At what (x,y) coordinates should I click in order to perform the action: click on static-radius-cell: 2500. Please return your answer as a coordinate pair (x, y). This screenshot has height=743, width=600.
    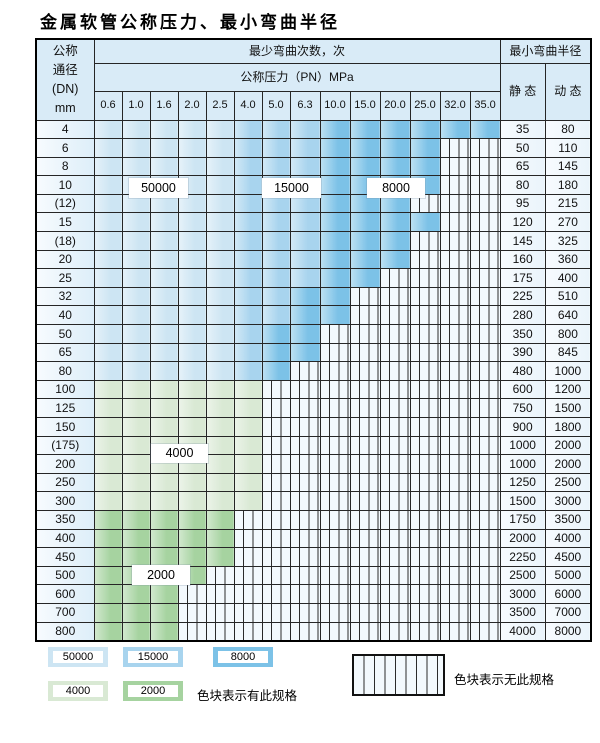
    Looking at the image, I should click on (522, 575).